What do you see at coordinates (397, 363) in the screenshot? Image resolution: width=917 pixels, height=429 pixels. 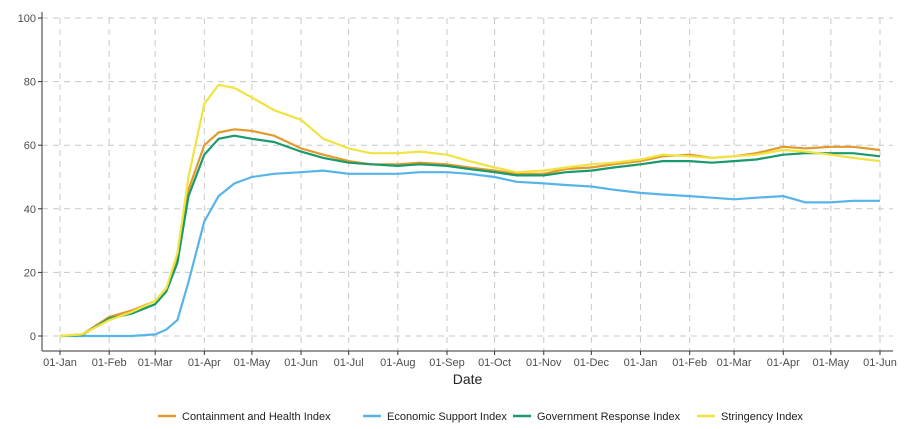 I see `x-tick-label: 01-Aug` at bounding box center [397, 363].